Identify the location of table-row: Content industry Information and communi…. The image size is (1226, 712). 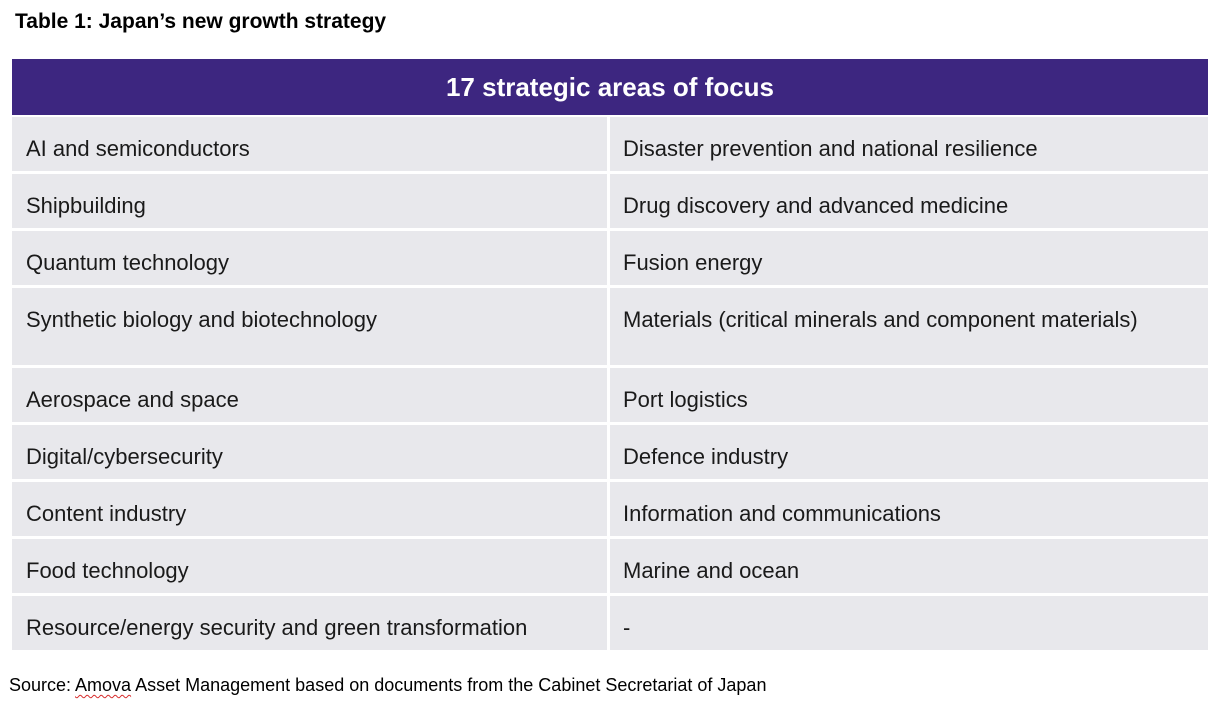
(610, 510).